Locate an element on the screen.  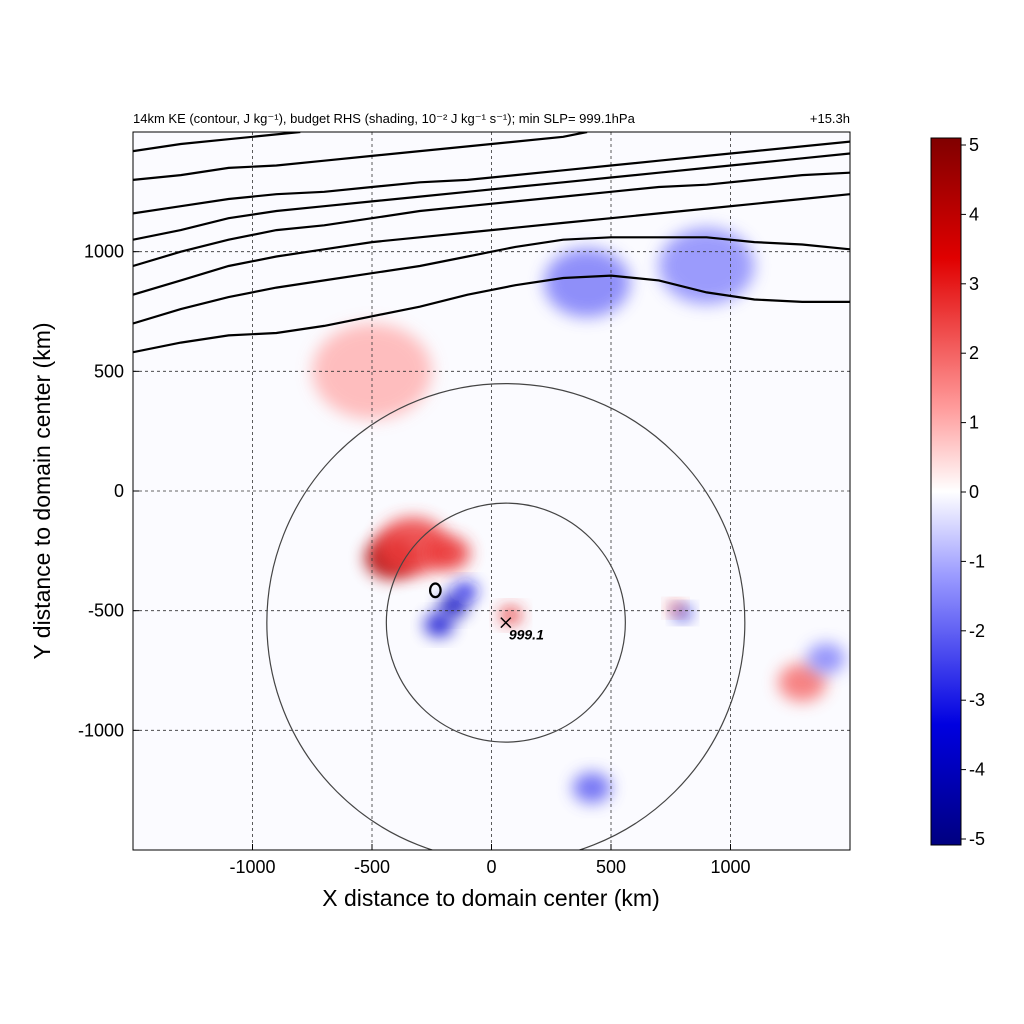
colorbar: 5 4 3 2 1 0 -1 -2 -3 -4 -5 is located at coordinates (957, 492).